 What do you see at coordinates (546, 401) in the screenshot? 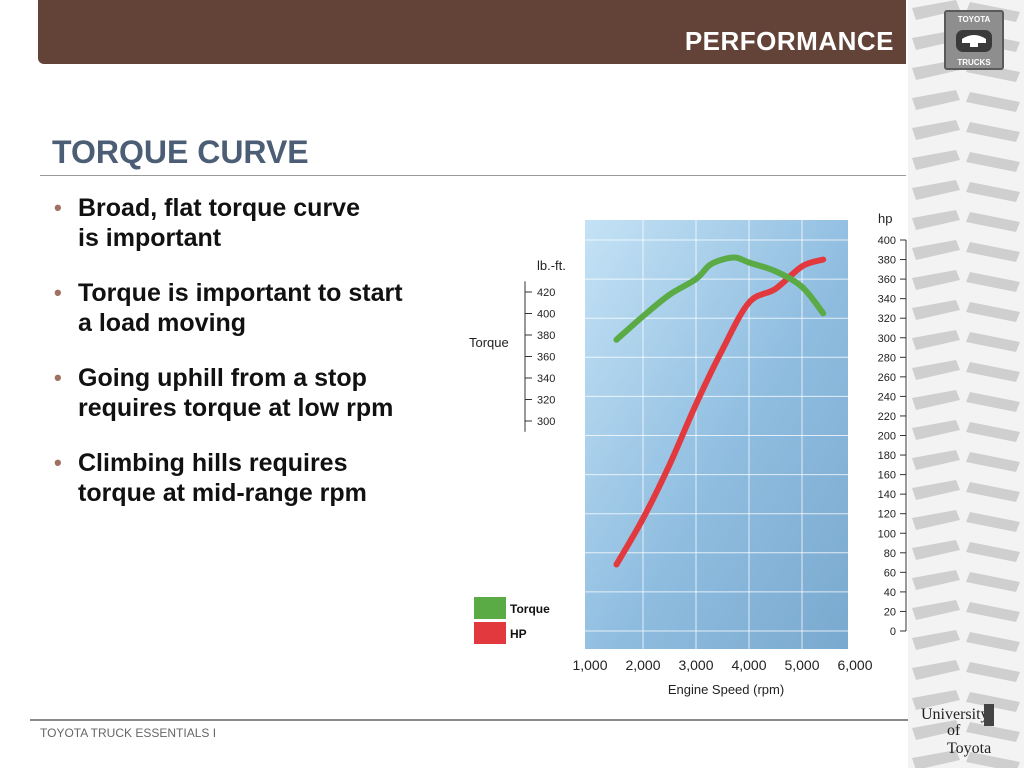
I see `left-axis-tick-label: 320` at bounding box center [546, 401].